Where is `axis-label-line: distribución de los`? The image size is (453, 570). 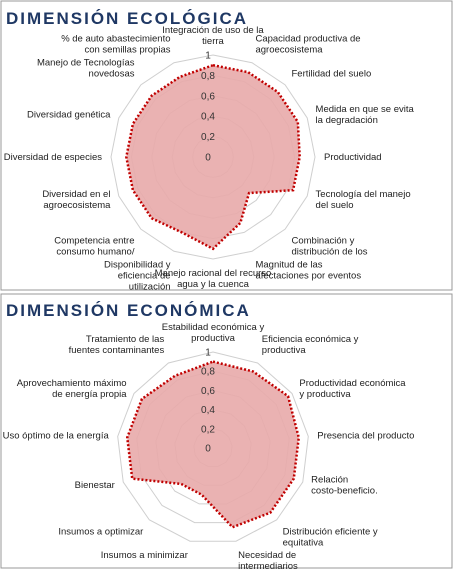 axis-label-line: distribución de los is located at coordinates (329, 251).